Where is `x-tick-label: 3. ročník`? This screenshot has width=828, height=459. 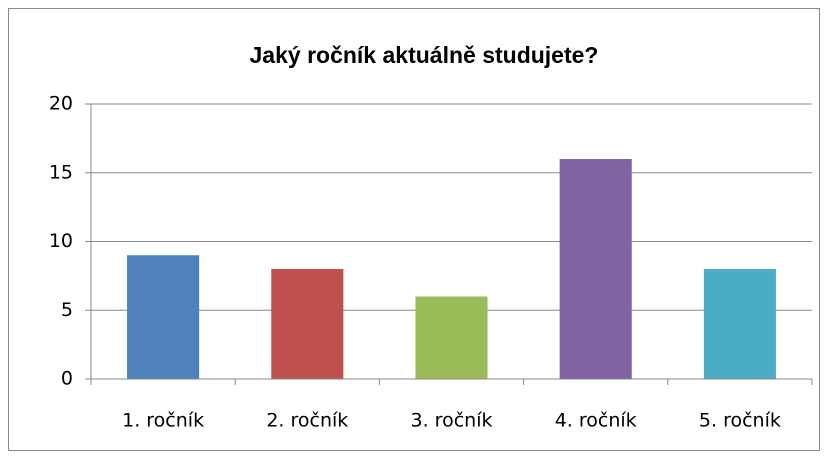
x-tick-label: 3. ročník is located at coordinates (452, 421).